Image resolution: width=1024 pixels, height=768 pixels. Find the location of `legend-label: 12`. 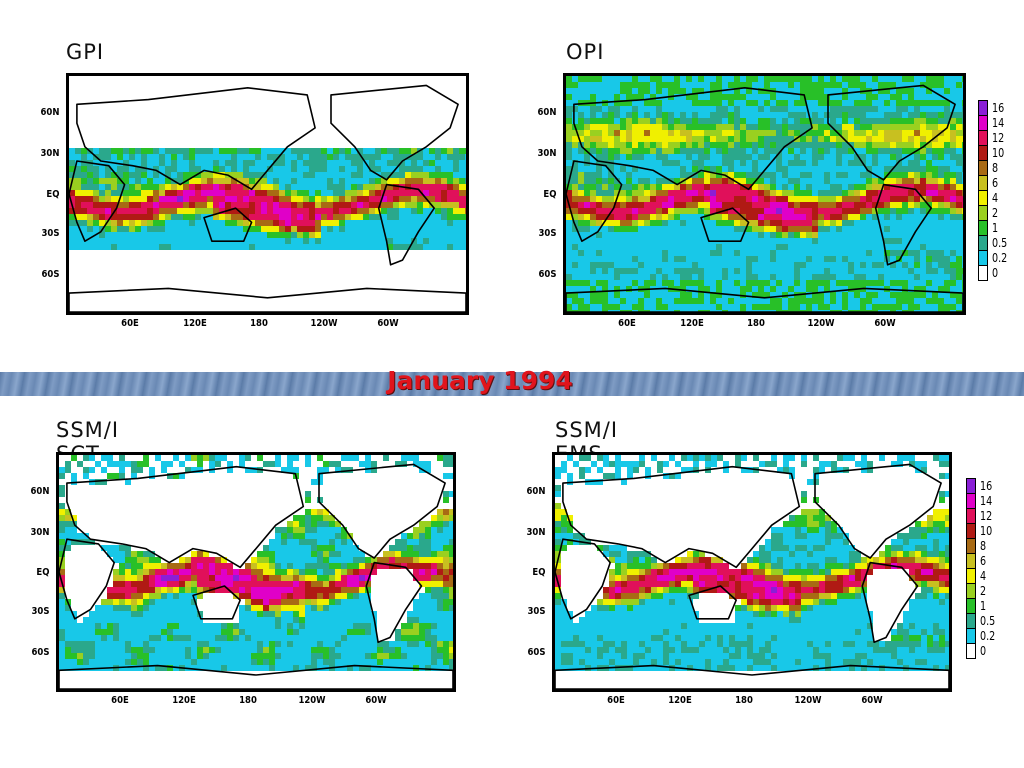

legend-label: 12 is located at coordinates (986, 516).